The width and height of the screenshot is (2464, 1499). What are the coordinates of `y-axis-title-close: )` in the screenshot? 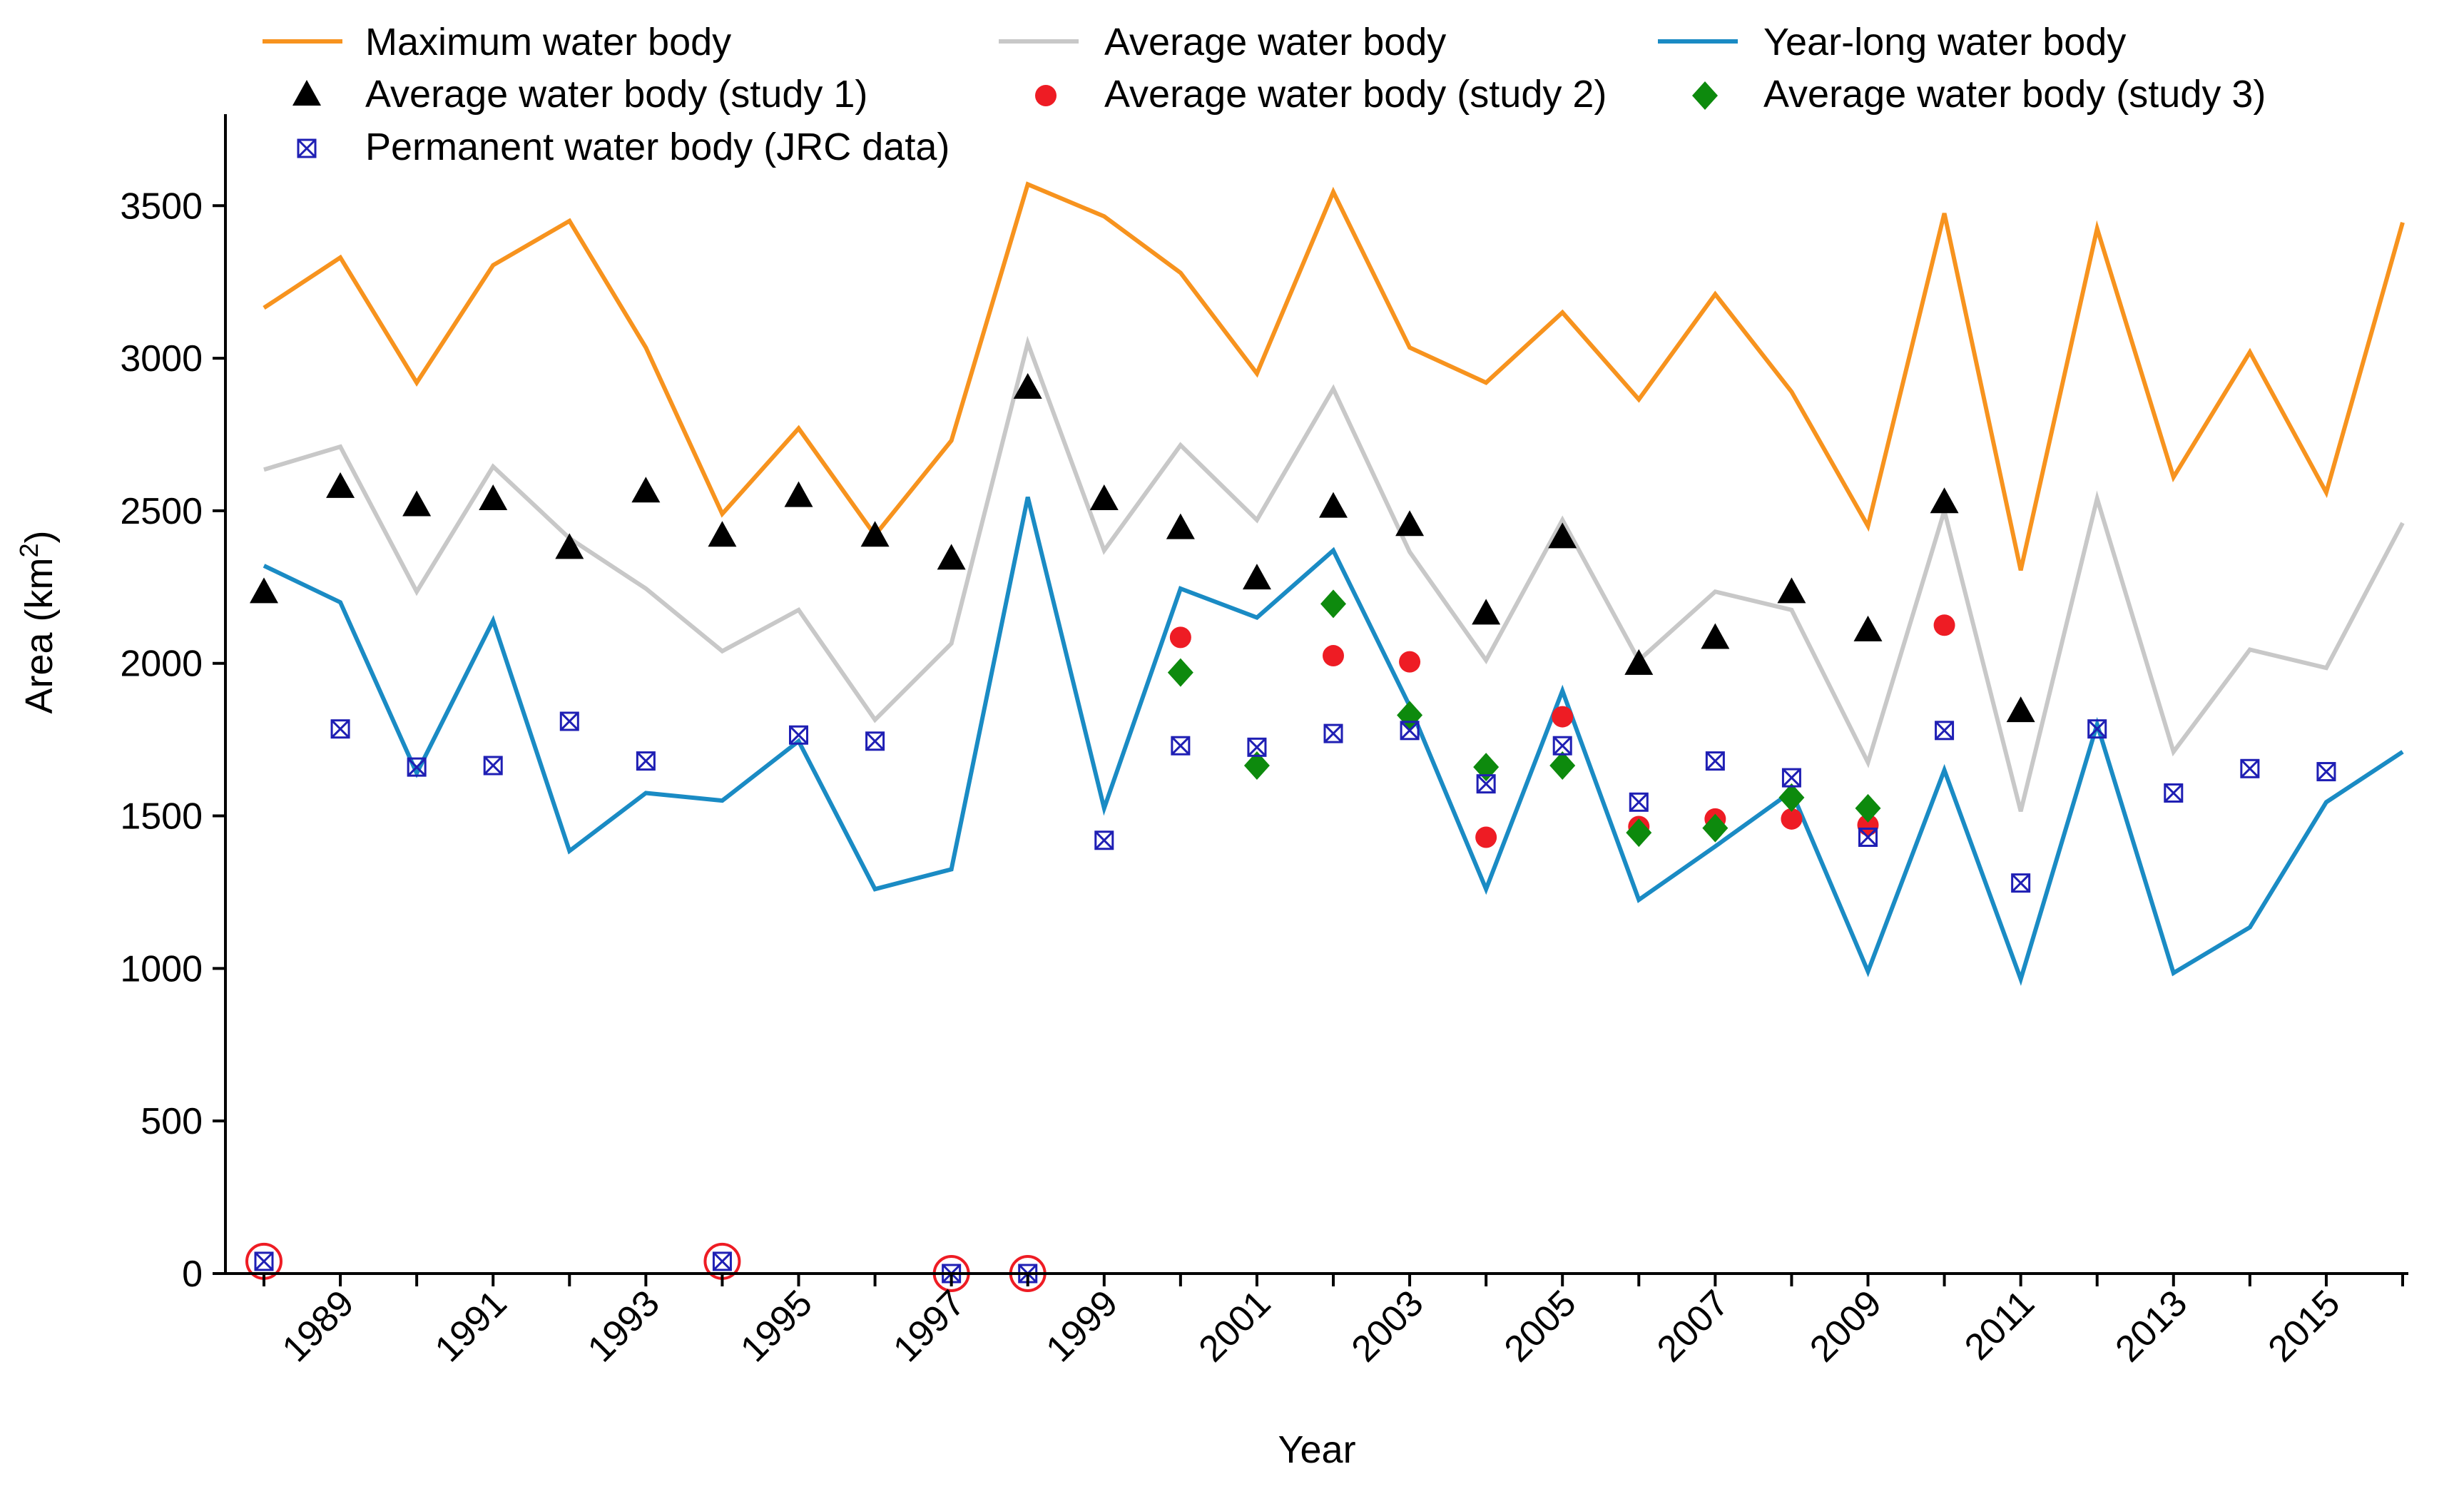 It's located at (39, 537).